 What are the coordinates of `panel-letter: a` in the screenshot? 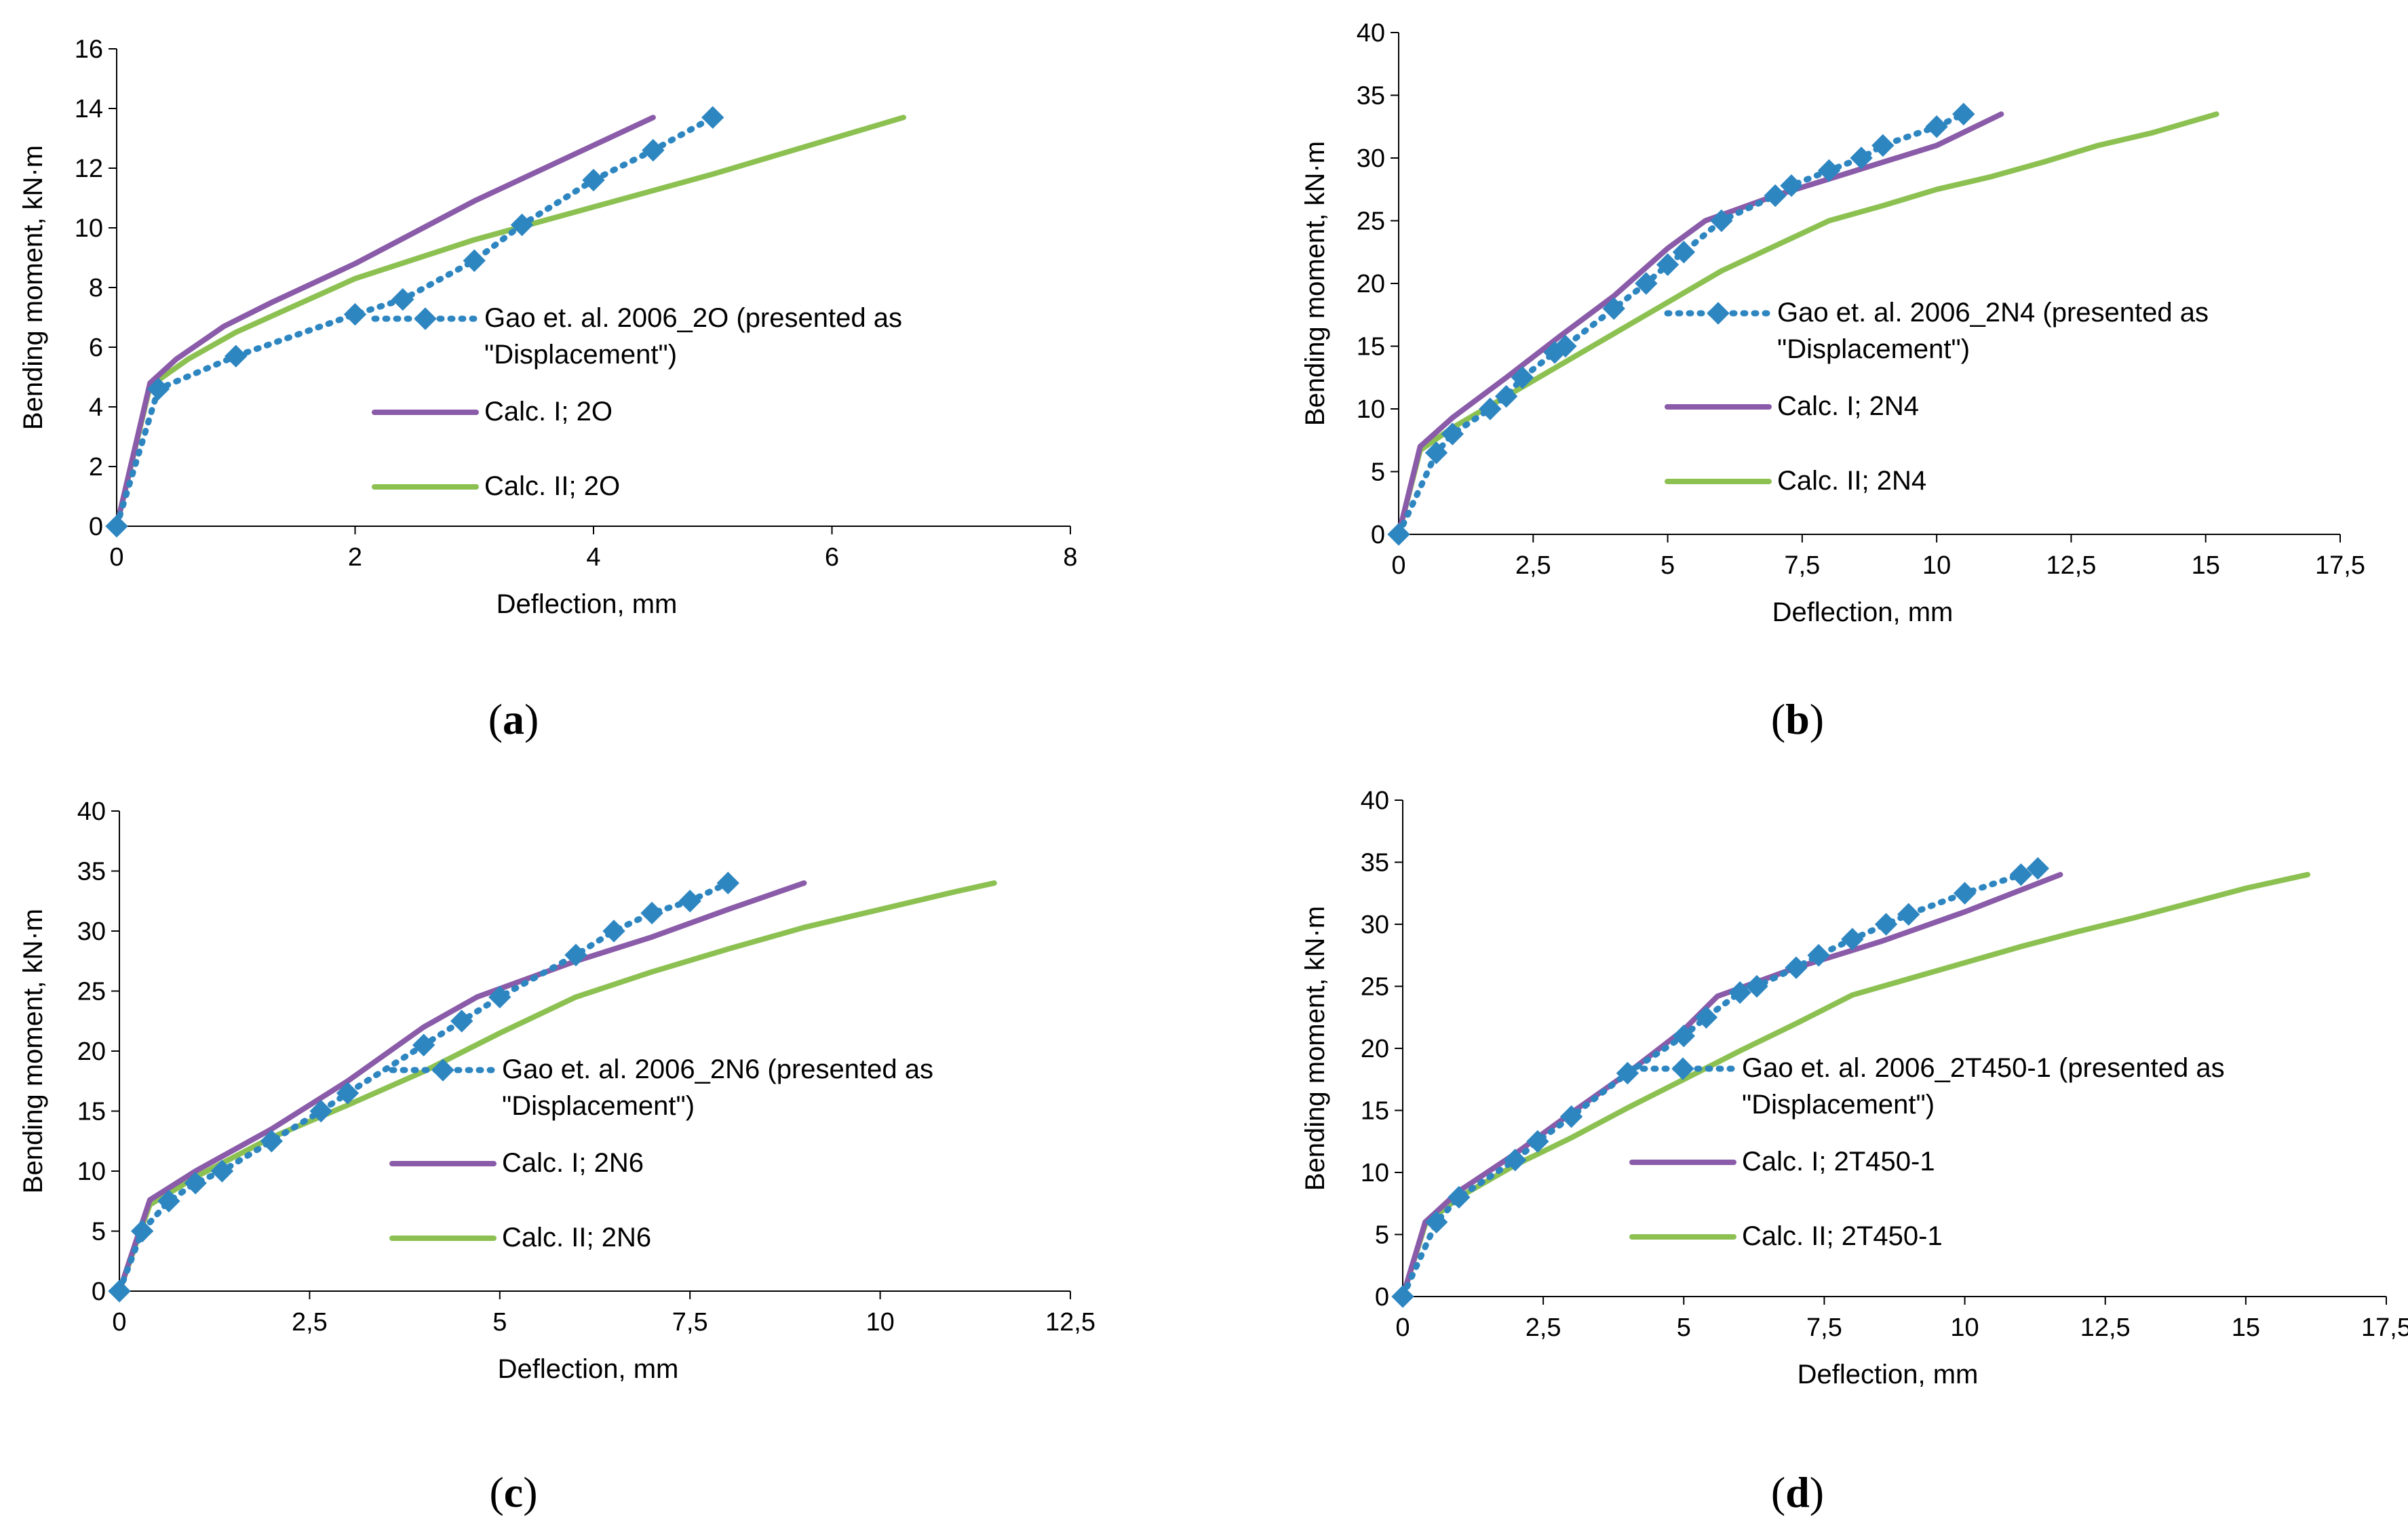 It's located at (513, 719).